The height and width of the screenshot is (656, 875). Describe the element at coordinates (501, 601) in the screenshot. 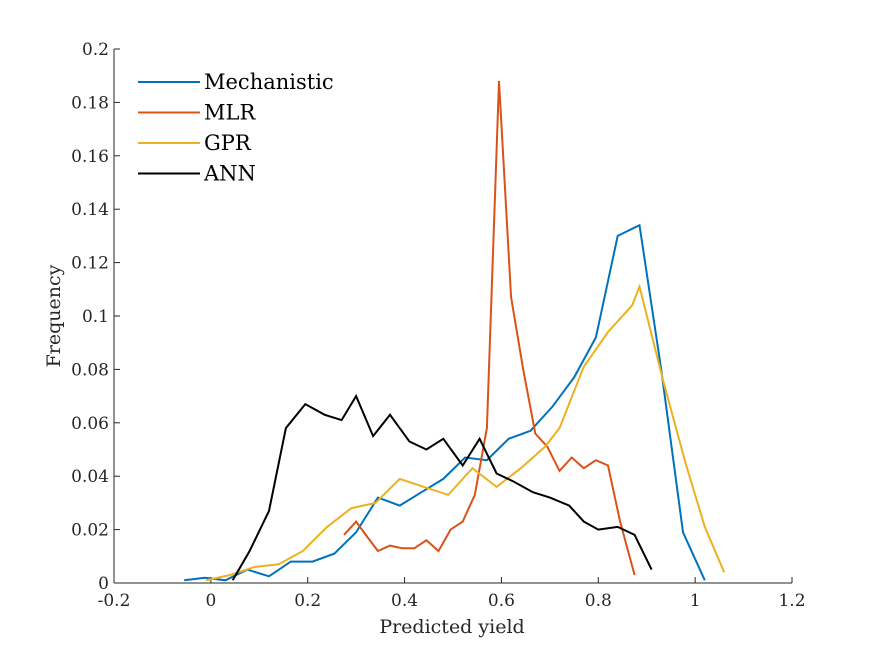

I see `x-tick-label: 0.6` at that location.